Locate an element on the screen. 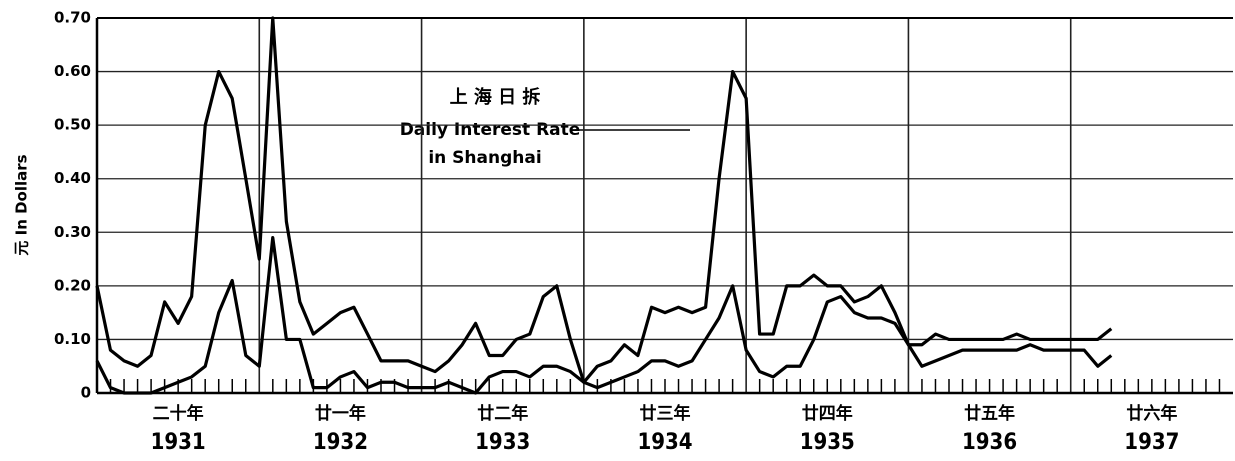 The width and height of the screenshot is (1235, 461). y-tick-label: 0 is located at coordinates (86, 393).